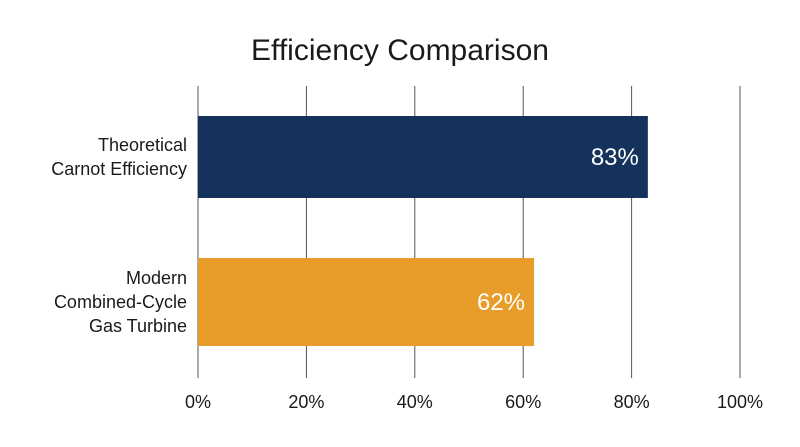 The image size is (800, 447). I want to click on x-tick-label: 20%, so click(306, 402).